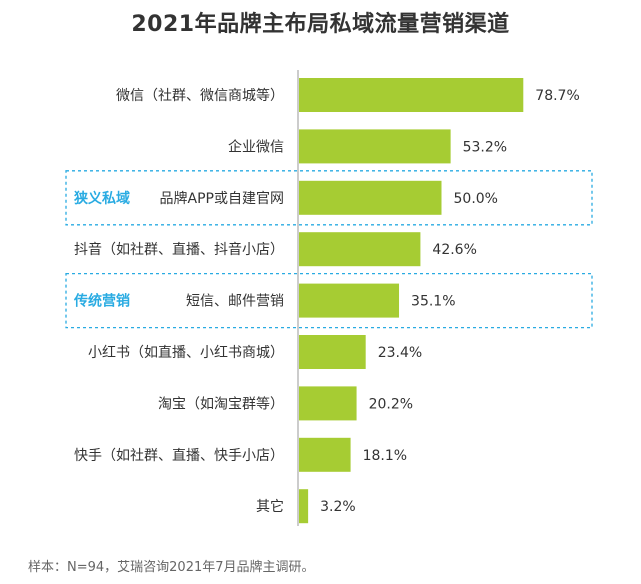  I want to click on category-label: 短信、邮件营销, so click(235, 302).